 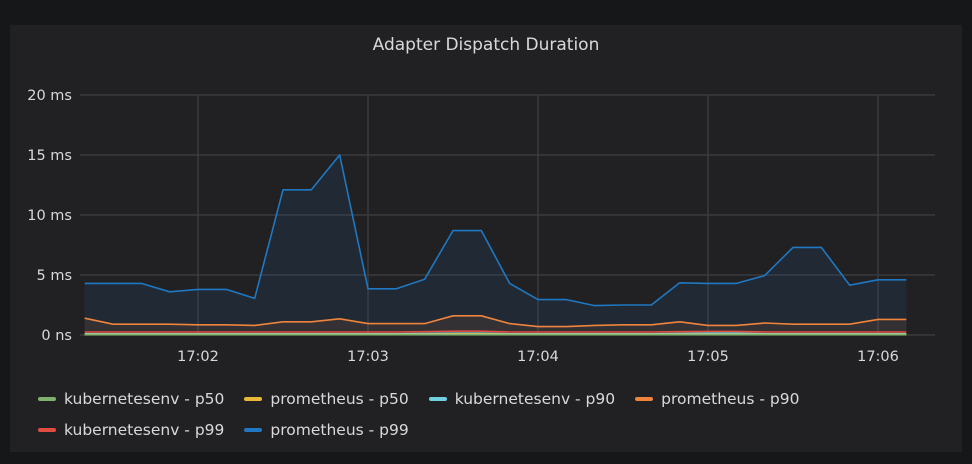 I want to click on panel-title: Adapter Dispatch Duration, so click(x=486, y=45).